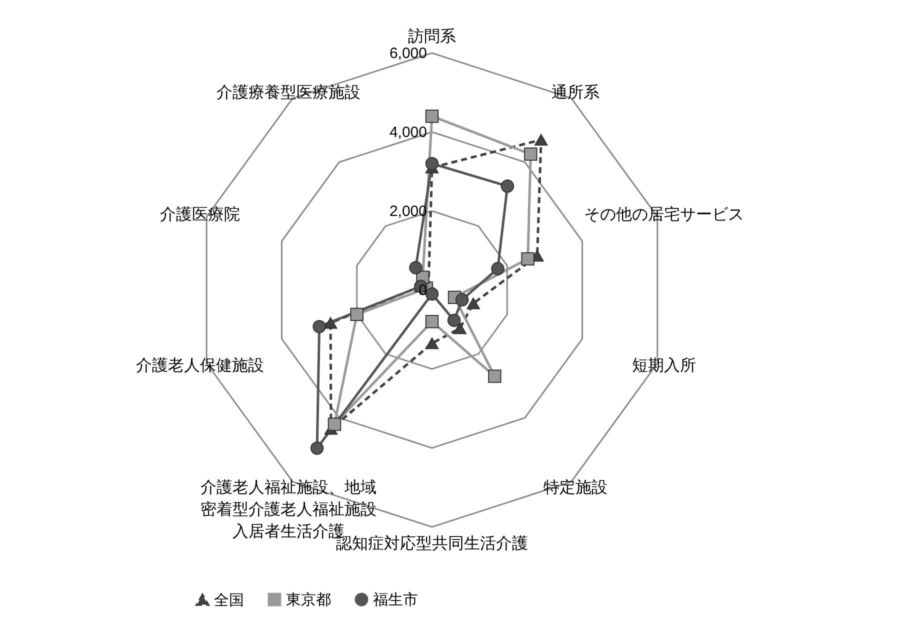 This screenshot has height=637, width=897. What do you see at coordinates (308, 600) in the screenshot?
I see `legend-label: 東京都` at bounding box center [308, 600].